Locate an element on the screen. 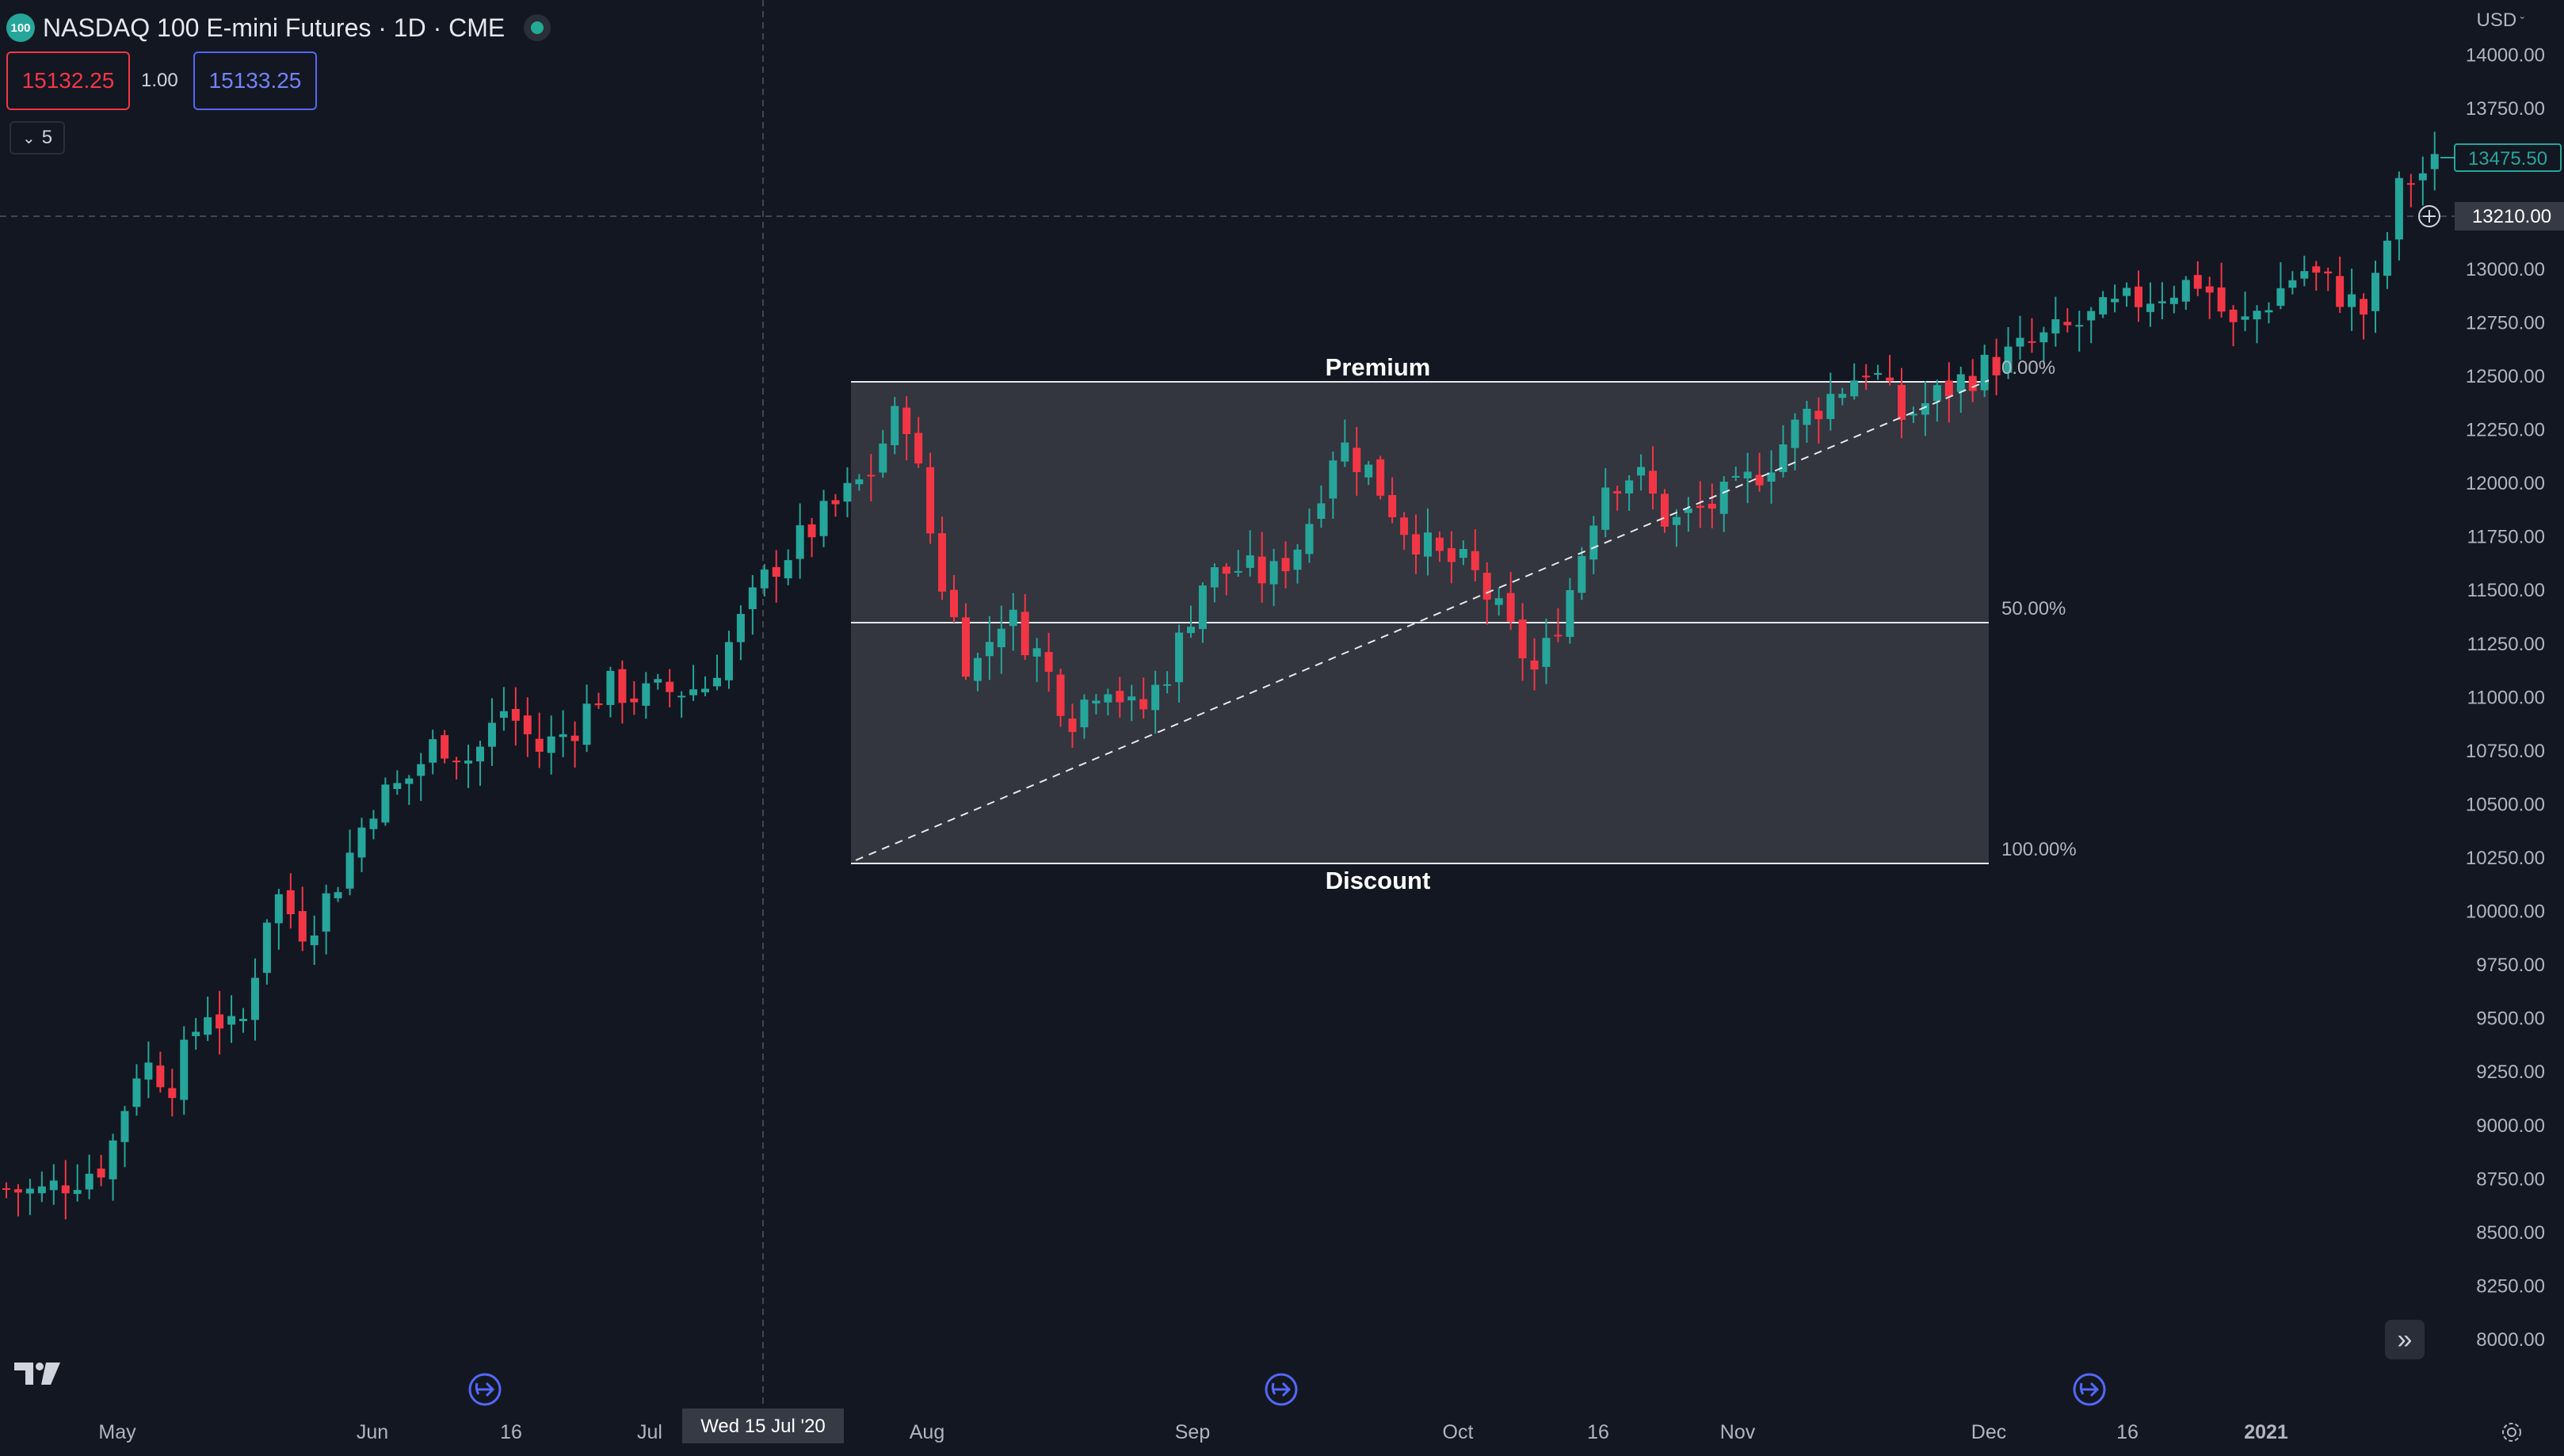 This screenshot has width=2564, height=1456. indicators-toggle-button: ⌄ 5 is located at coordinates (37, 137).